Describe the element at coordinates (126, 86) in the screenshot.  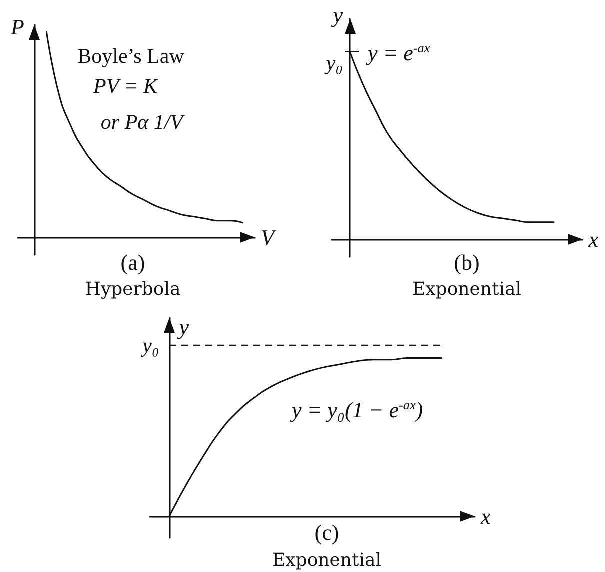
I see `annotation: PV = K` at that location.